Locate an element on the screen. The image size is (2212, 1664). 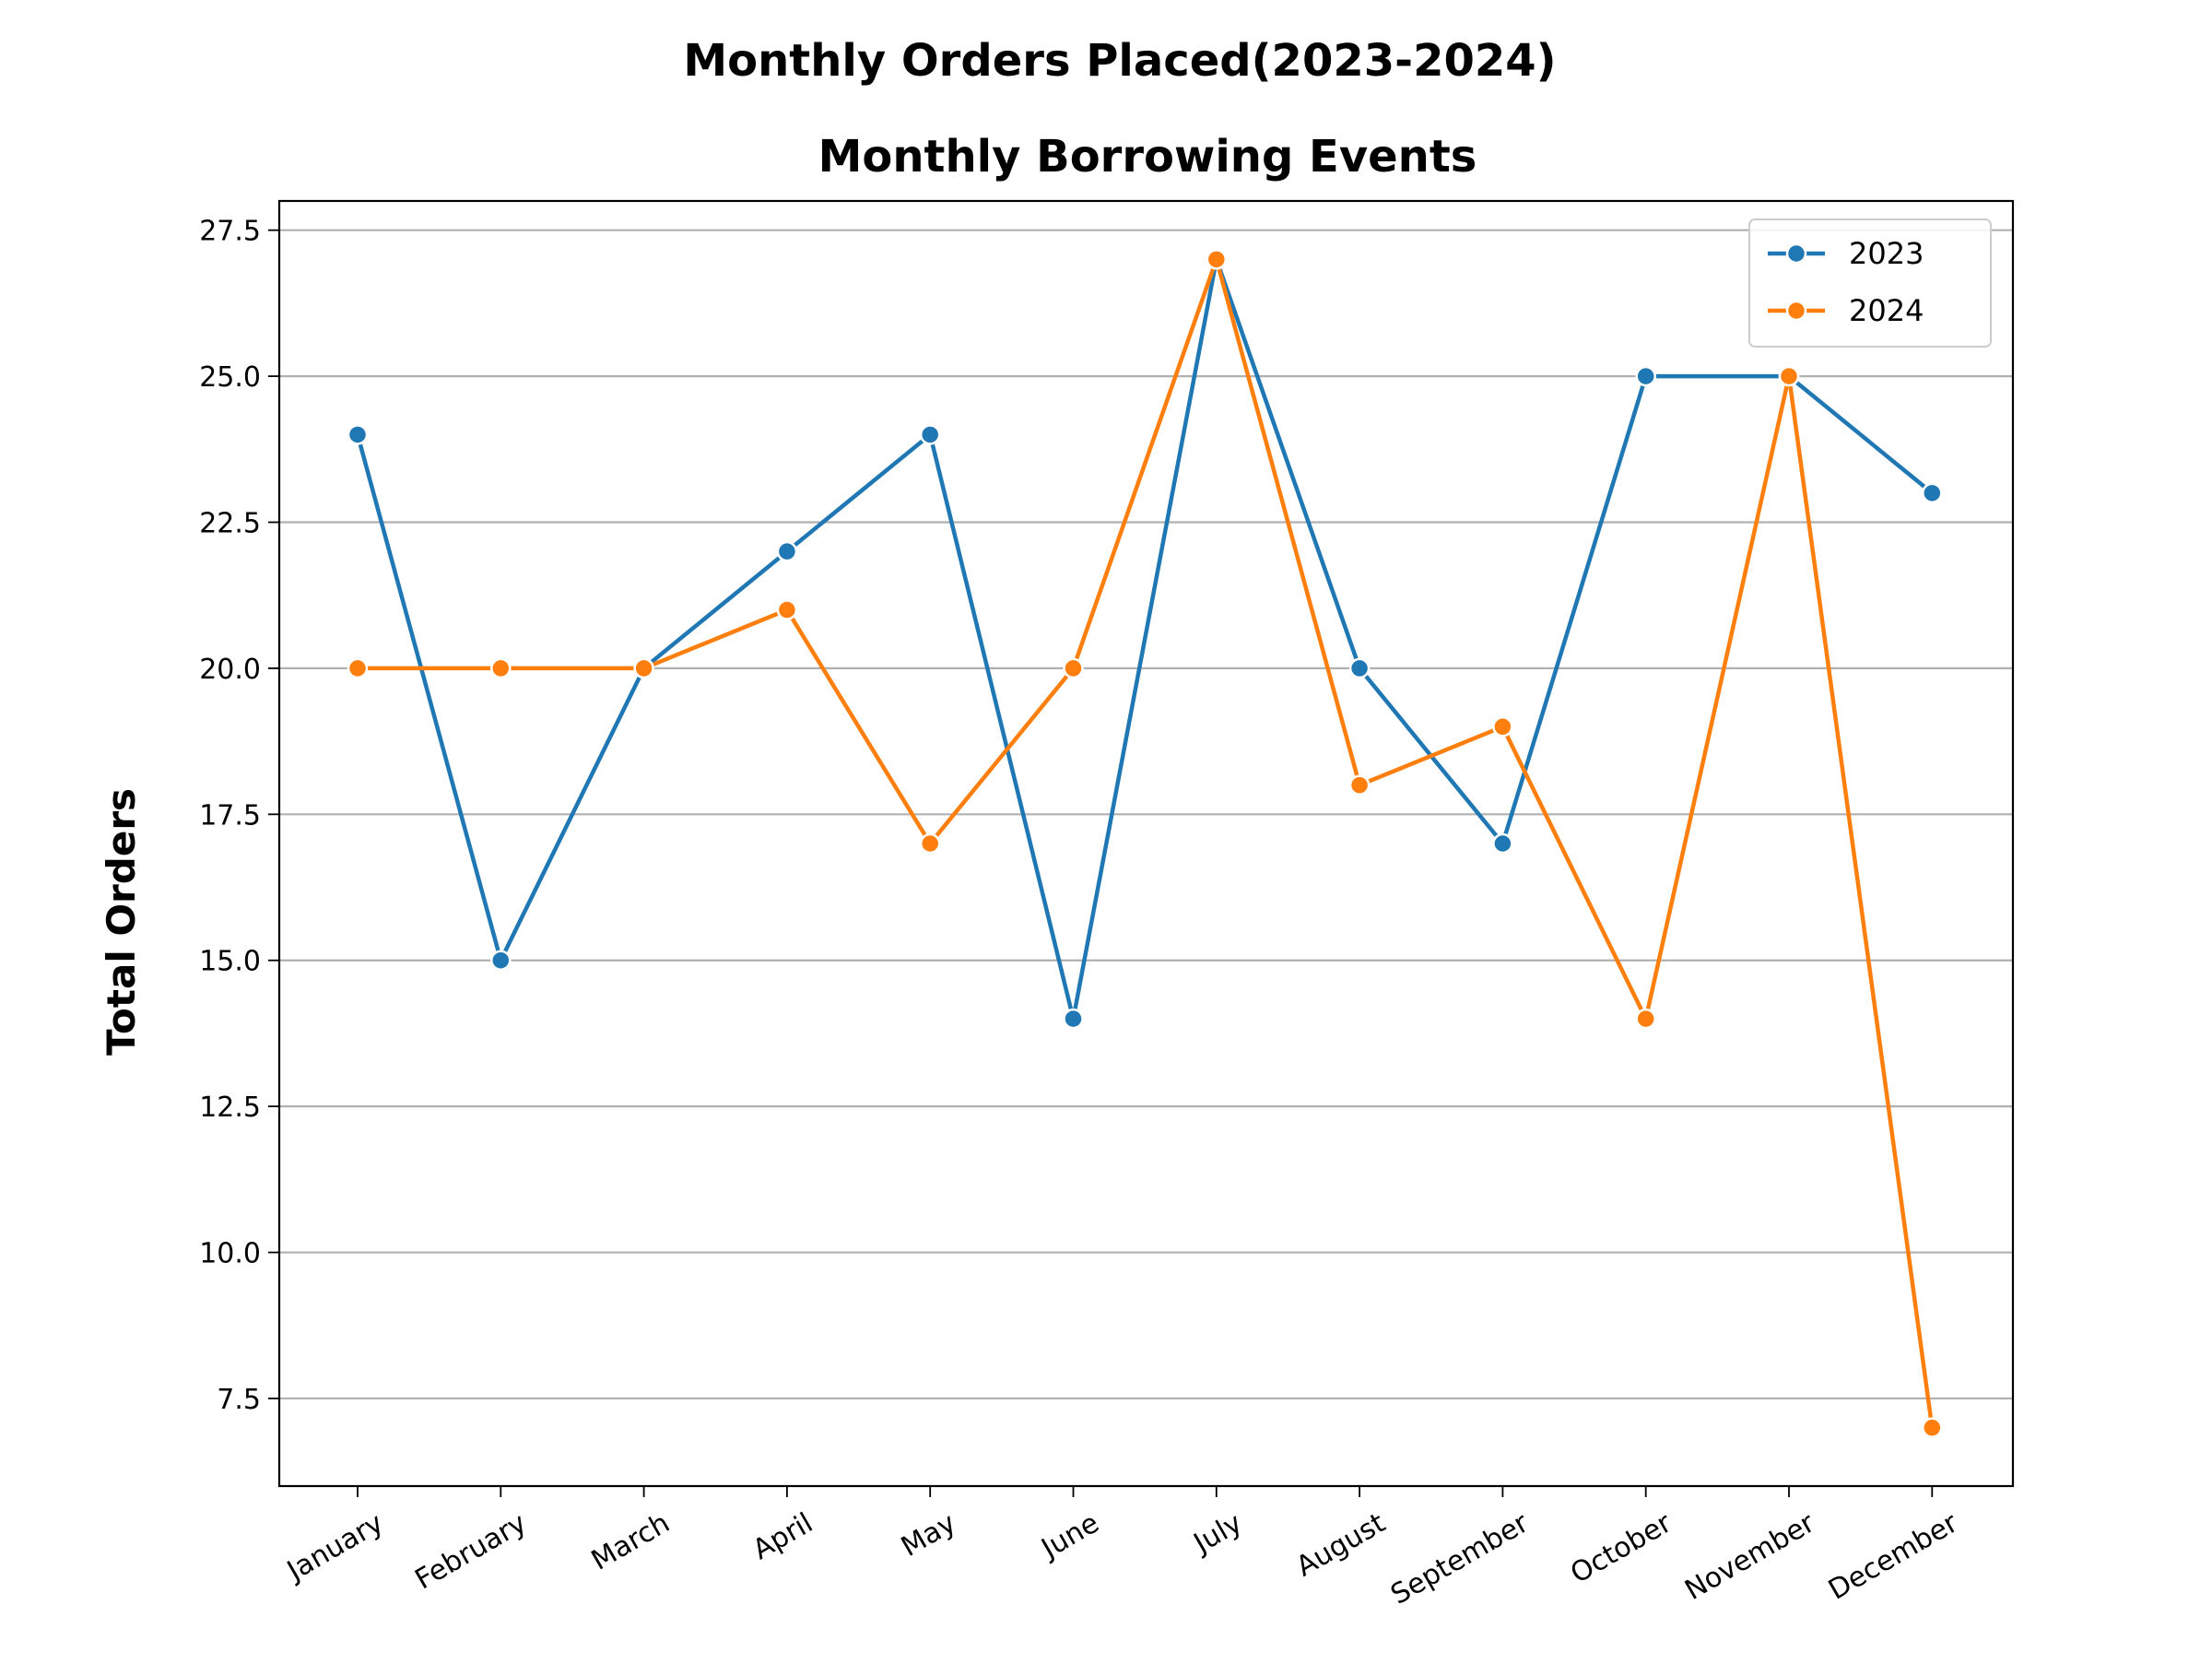
x-tick-label: October is located at coordinates (1621, 1548).